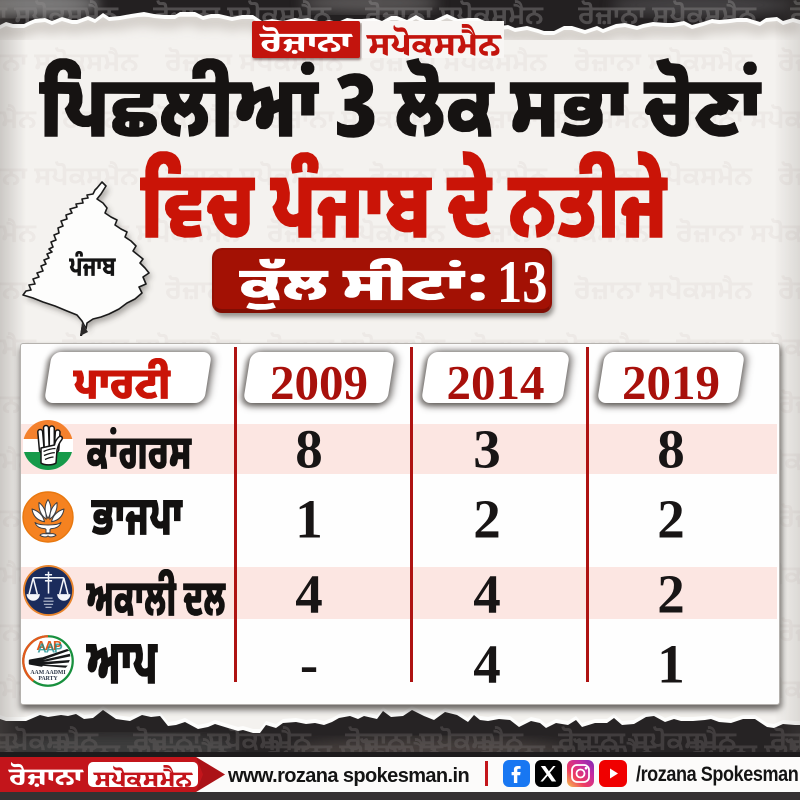  I want to click on svg-text: AAM AADMI, so click(48, 673).